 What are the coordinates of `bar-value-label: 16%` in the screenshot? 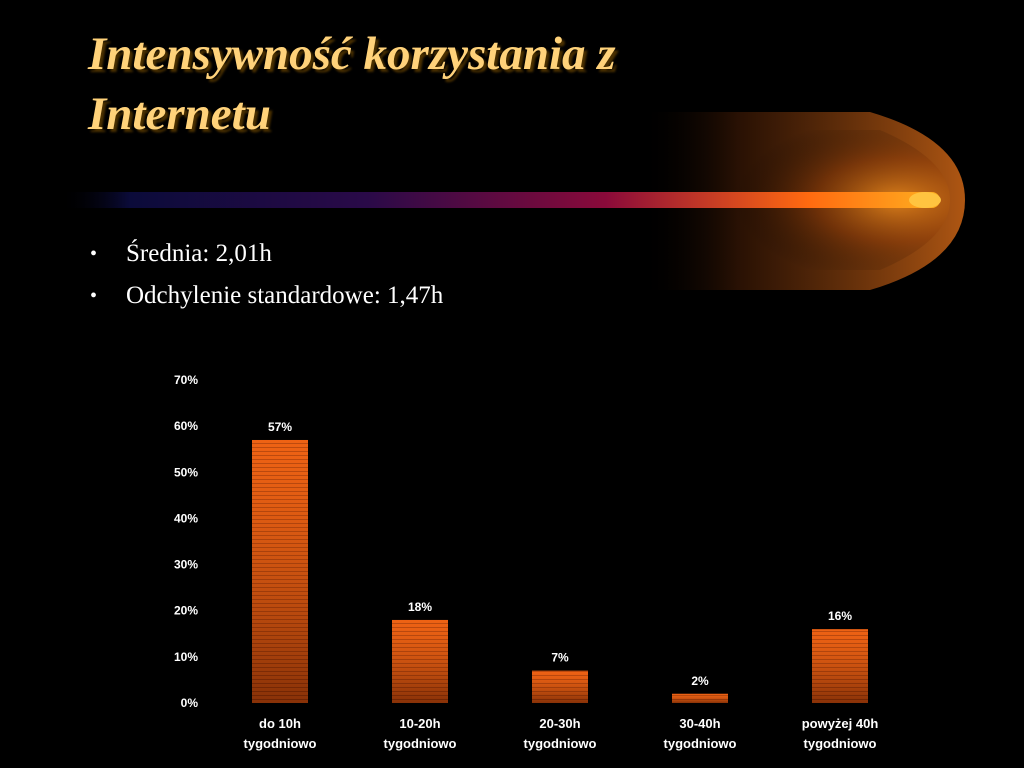 It's located at (840, 616).